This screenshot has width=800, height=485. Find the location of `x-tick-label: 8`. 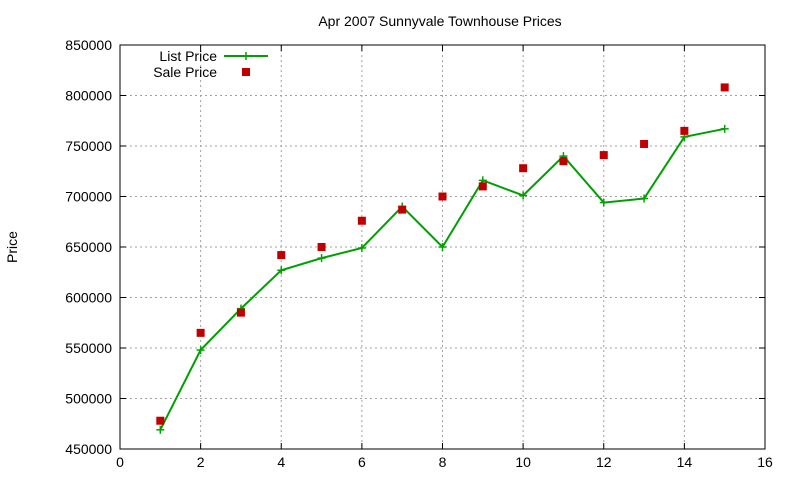

x-tick-label: 8 is located at coordinates (443, 462).